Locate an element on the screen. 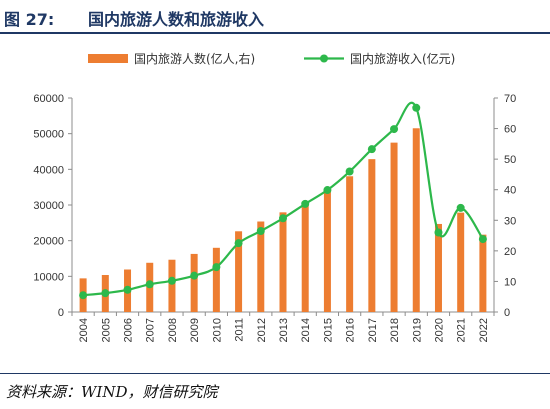  bar-2011 is located at coordinates (239, 271).